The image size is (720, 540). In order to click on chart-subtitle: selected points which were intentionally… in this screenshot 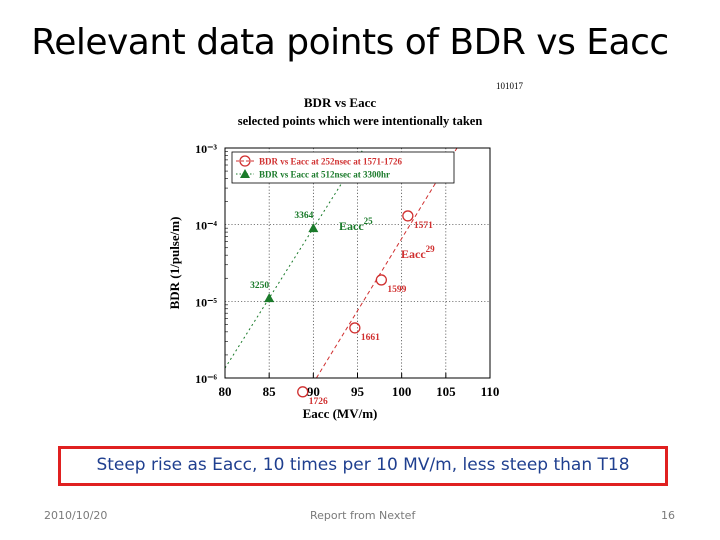, I will do `click(360, 121)`.